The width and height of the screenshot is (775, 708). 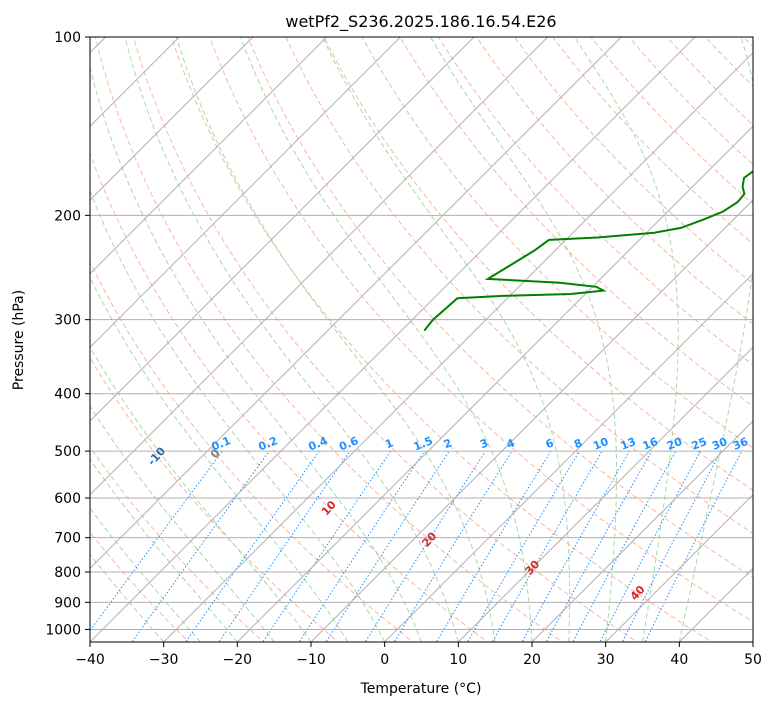 What do you see at coordinates (384, 660) in the screenshot?
I see `x-tick-label: 0` at bounding box center [384, 660].